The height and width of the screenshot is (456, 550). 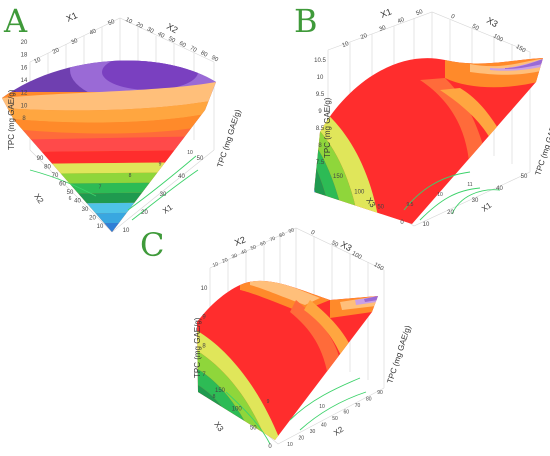 I want to click on tick-b-z-3: 9, so click(x=320, y=112).